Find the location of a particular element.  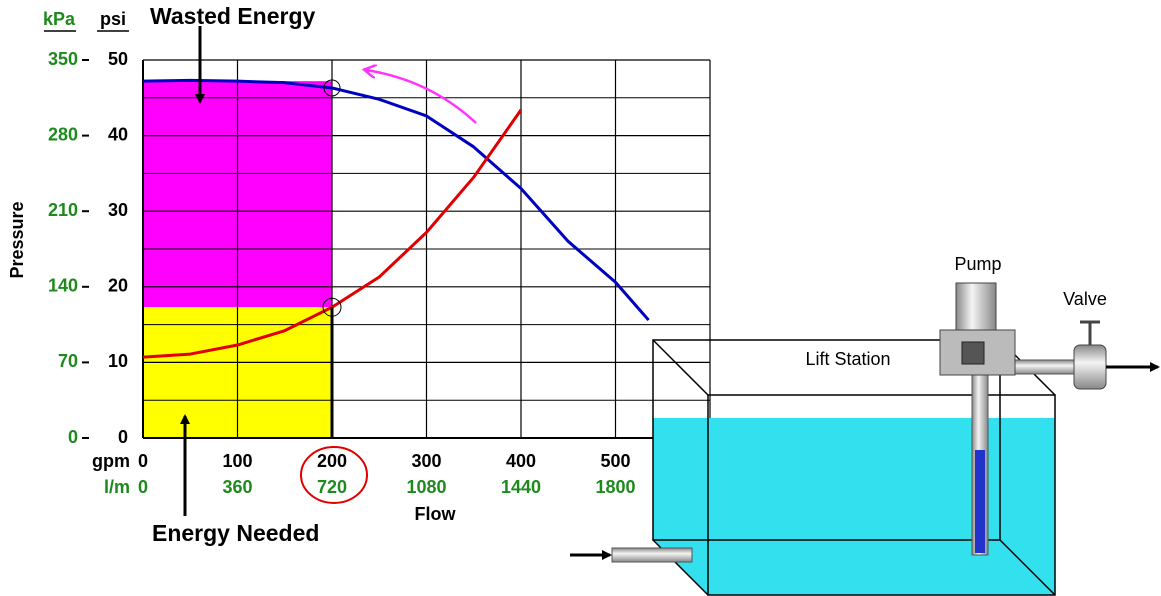

x2-tick-label: 1800 is located at coordinates (615, 487).